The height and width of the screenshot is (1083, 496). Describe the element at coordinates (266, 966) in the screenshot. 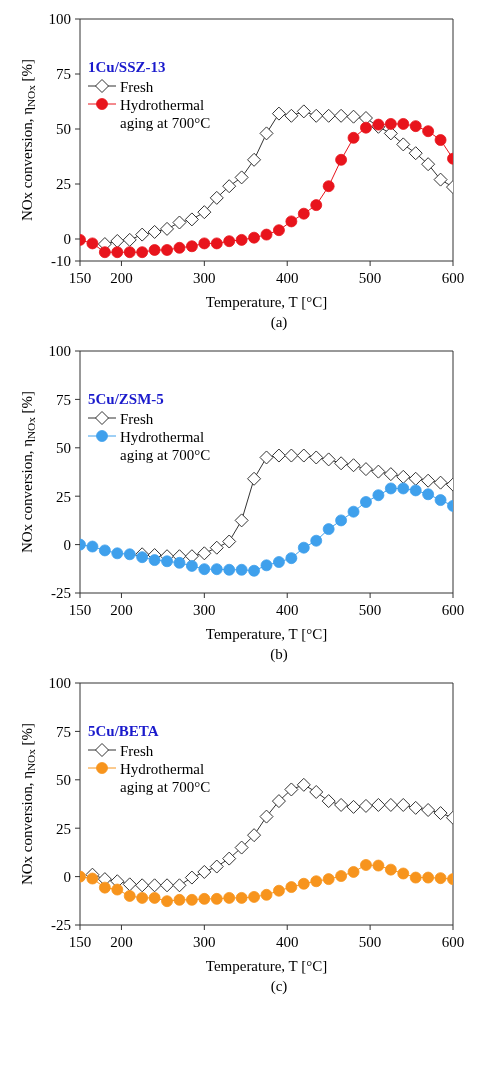

I see `x-axis-title: Temperature, T [°C]` at that location.